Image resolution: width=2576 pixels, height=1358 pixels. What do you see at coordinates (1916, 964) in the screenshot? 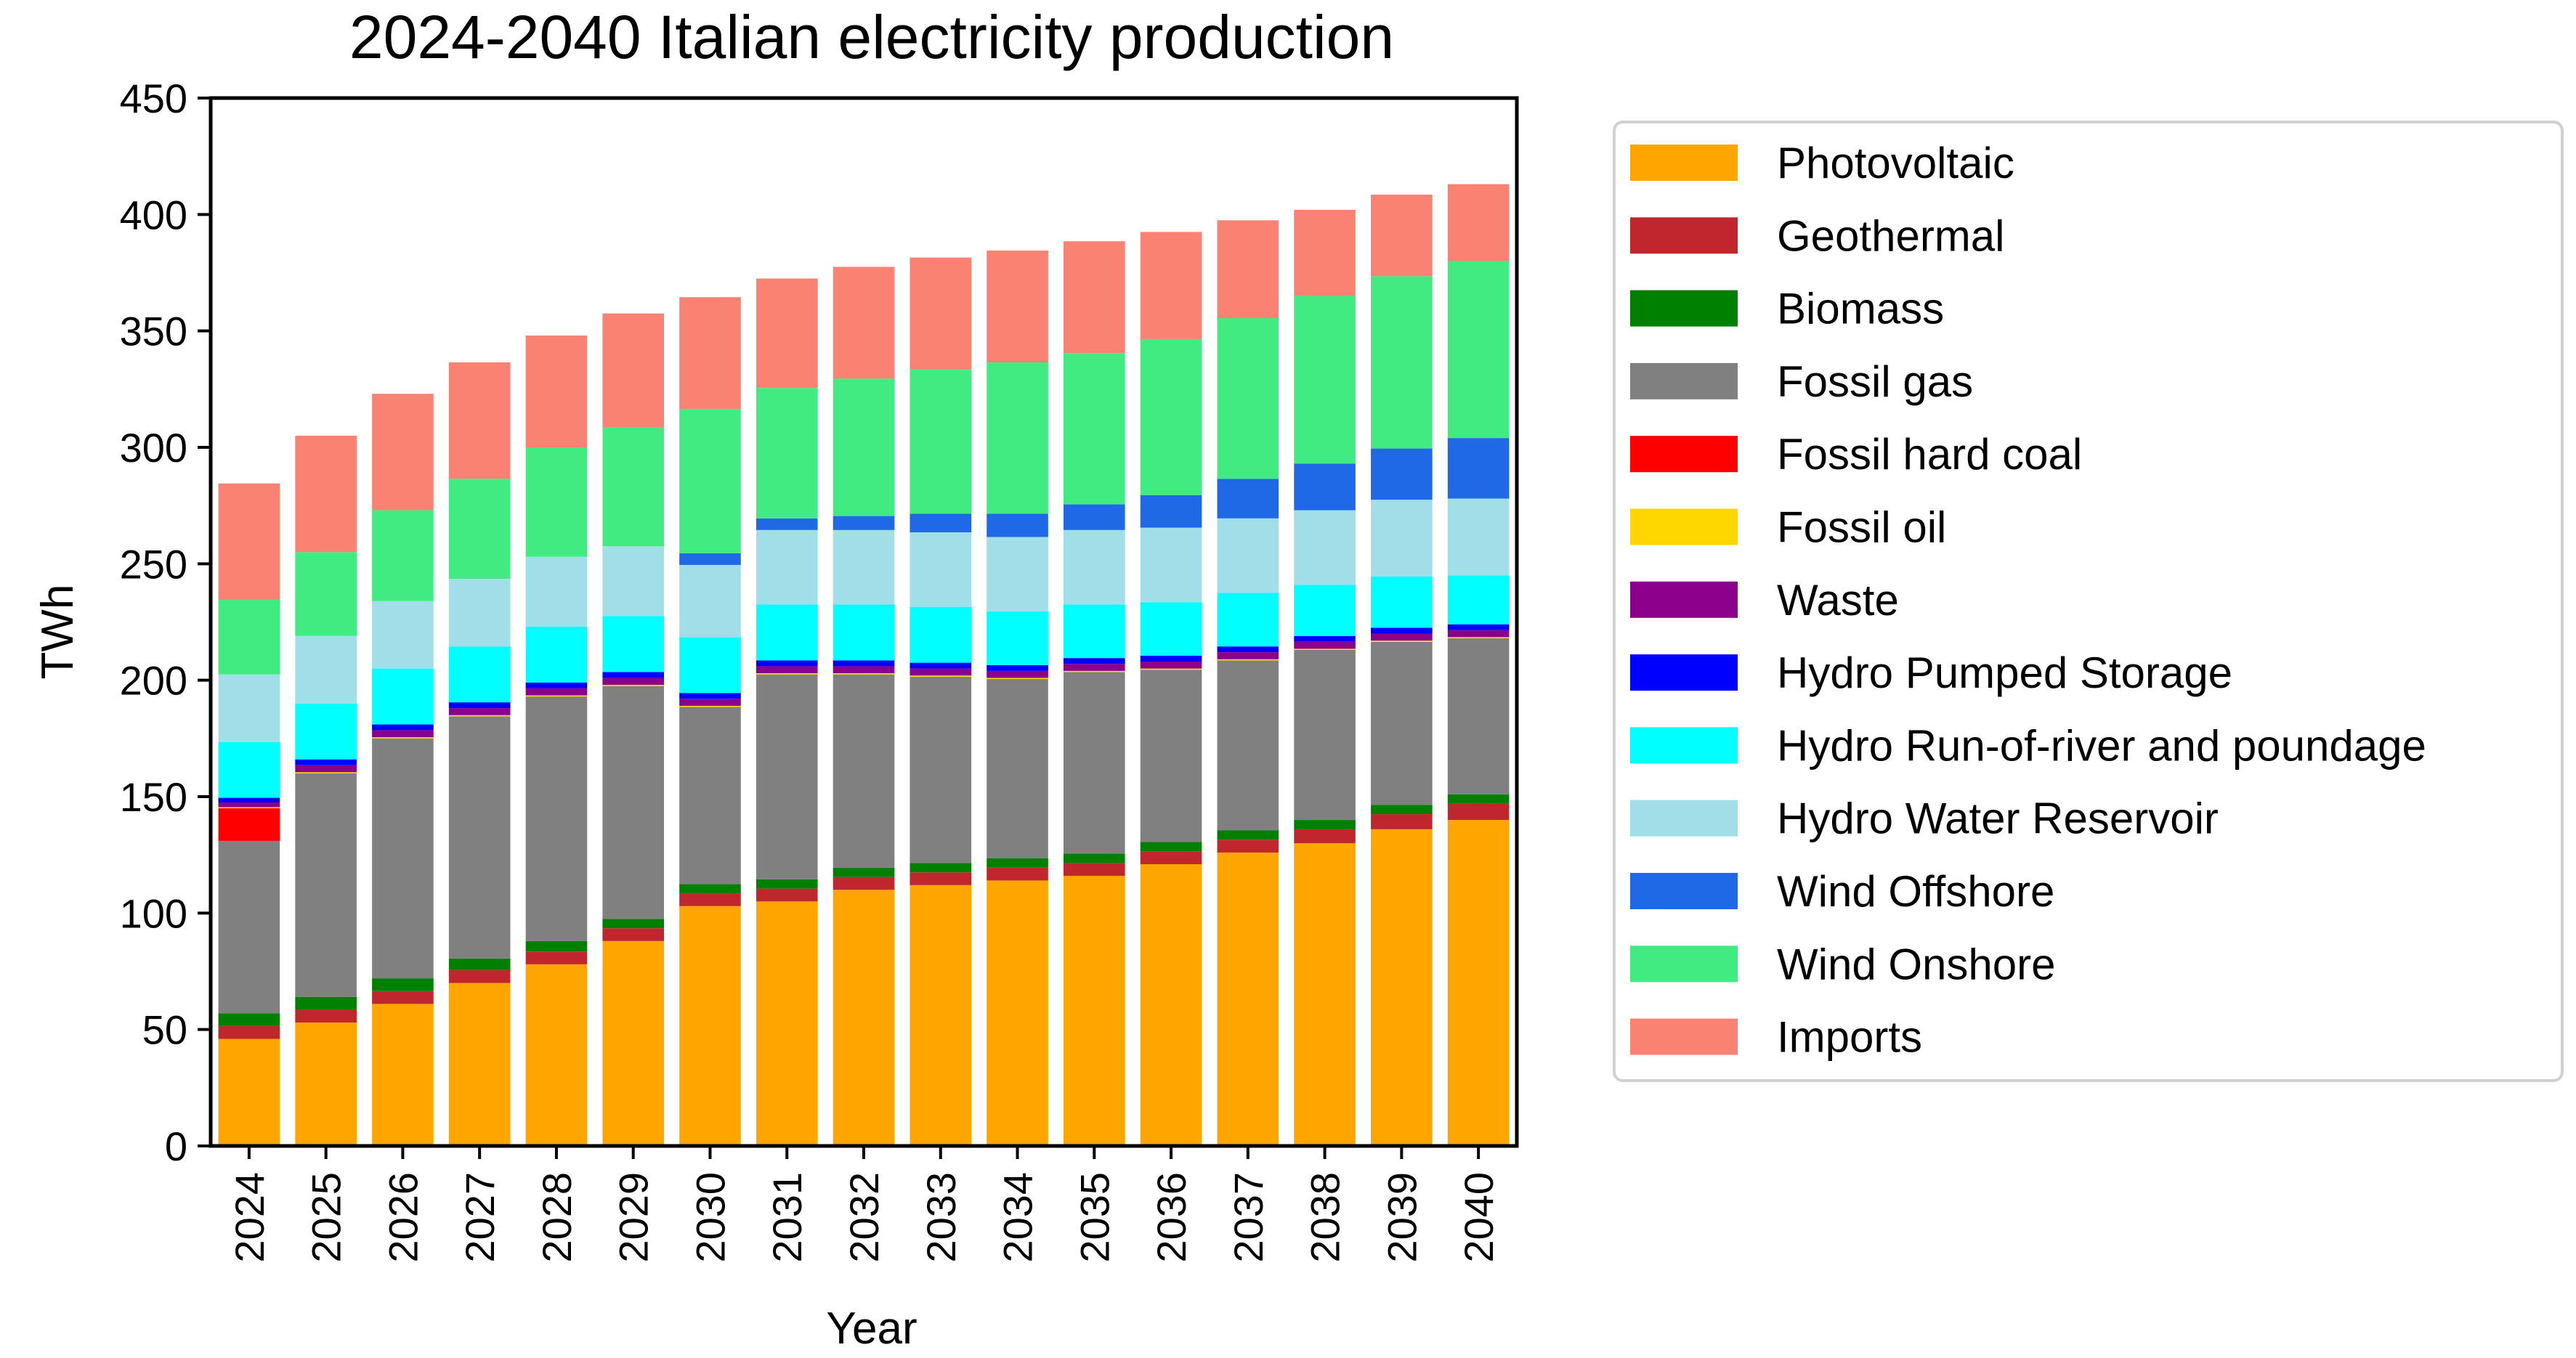
I see `legend-label: Wind Onshore` at bounding box center [1916, 964].